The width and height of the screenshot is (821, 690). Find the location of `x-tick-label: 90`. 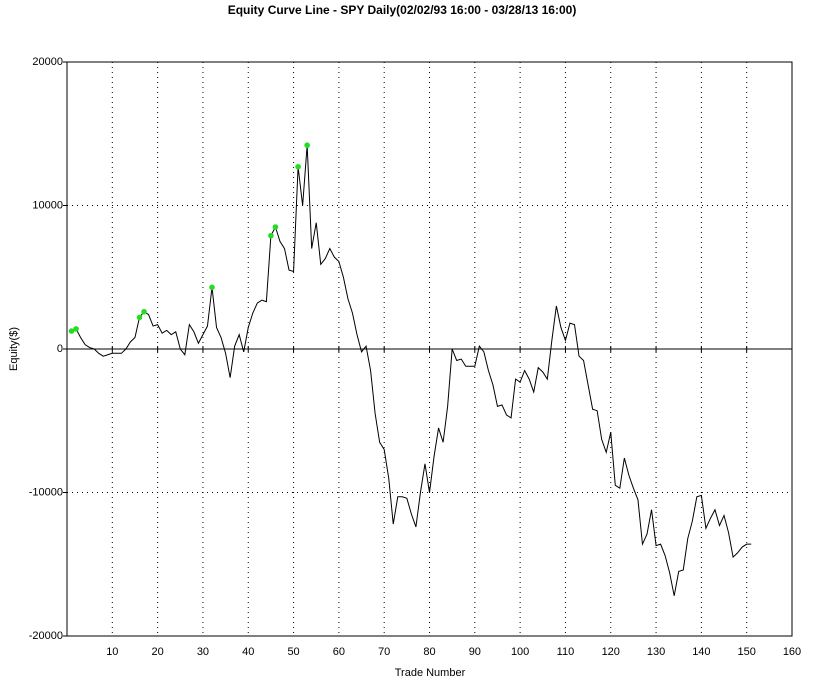

x-tick-label: 90 is located at coordinates (475, 652).